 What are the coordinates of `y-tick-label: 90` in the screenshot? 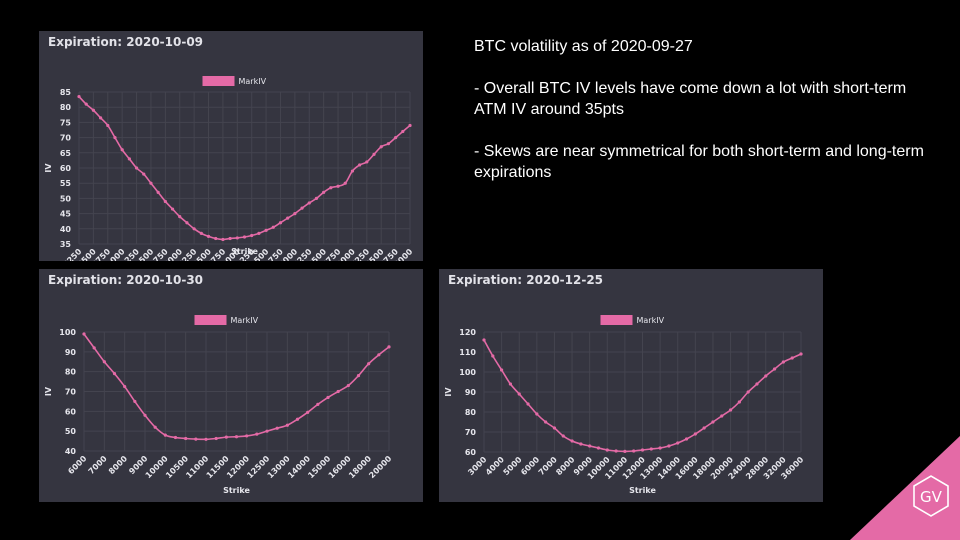 It's located at (71, 352).